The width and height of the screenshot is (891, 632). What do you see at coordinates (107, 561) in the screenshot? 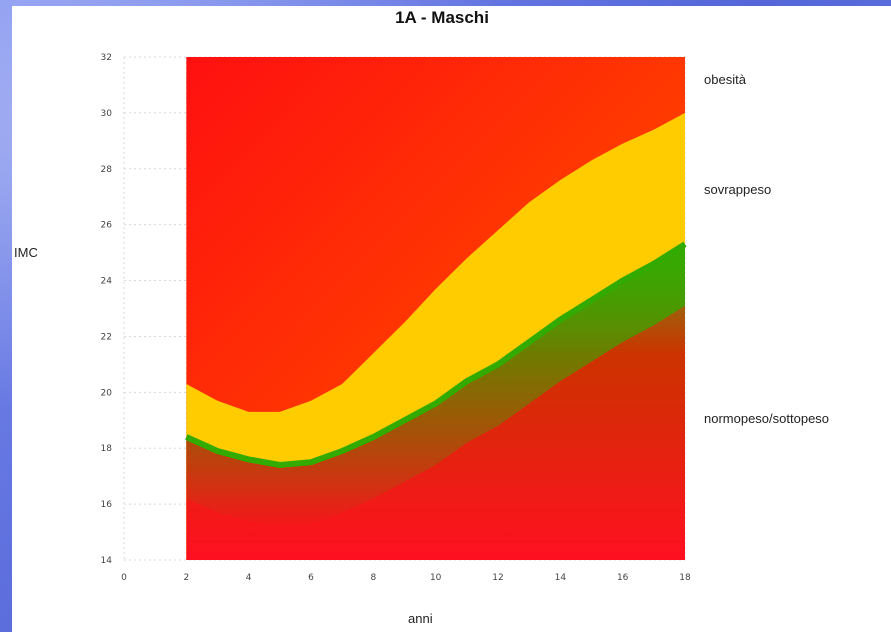
I see `y-tick-label: 14` at bounding box center [107, 561].